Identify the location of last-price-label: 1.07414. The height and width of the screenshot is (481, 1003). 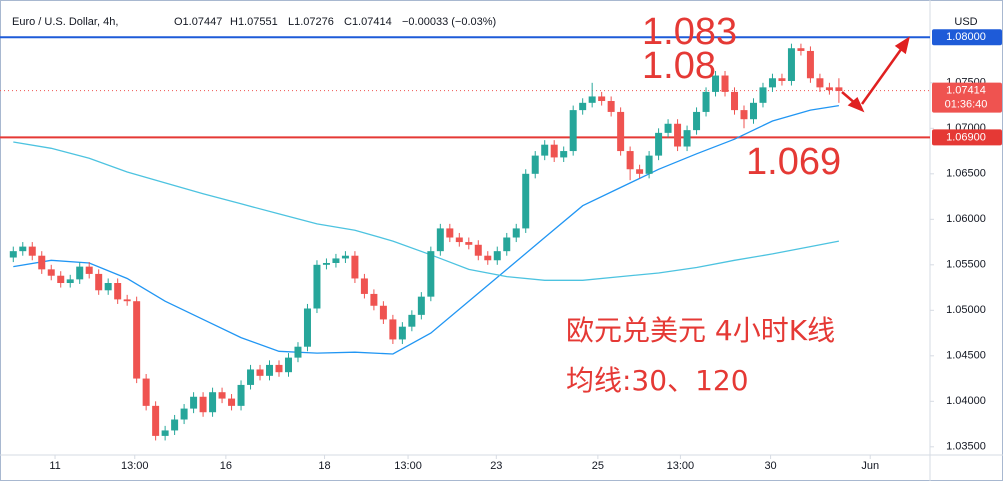
(966, 91).